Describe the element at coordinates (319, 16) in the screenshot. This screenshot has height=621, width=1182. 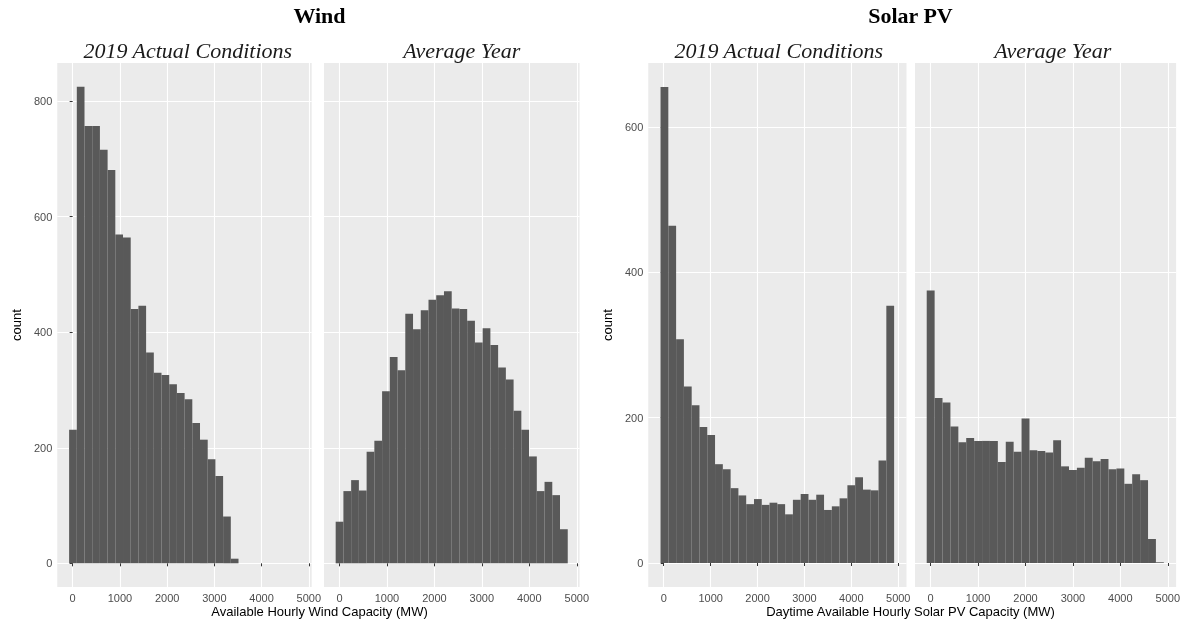
I see `chart-title: Wind` at that location.